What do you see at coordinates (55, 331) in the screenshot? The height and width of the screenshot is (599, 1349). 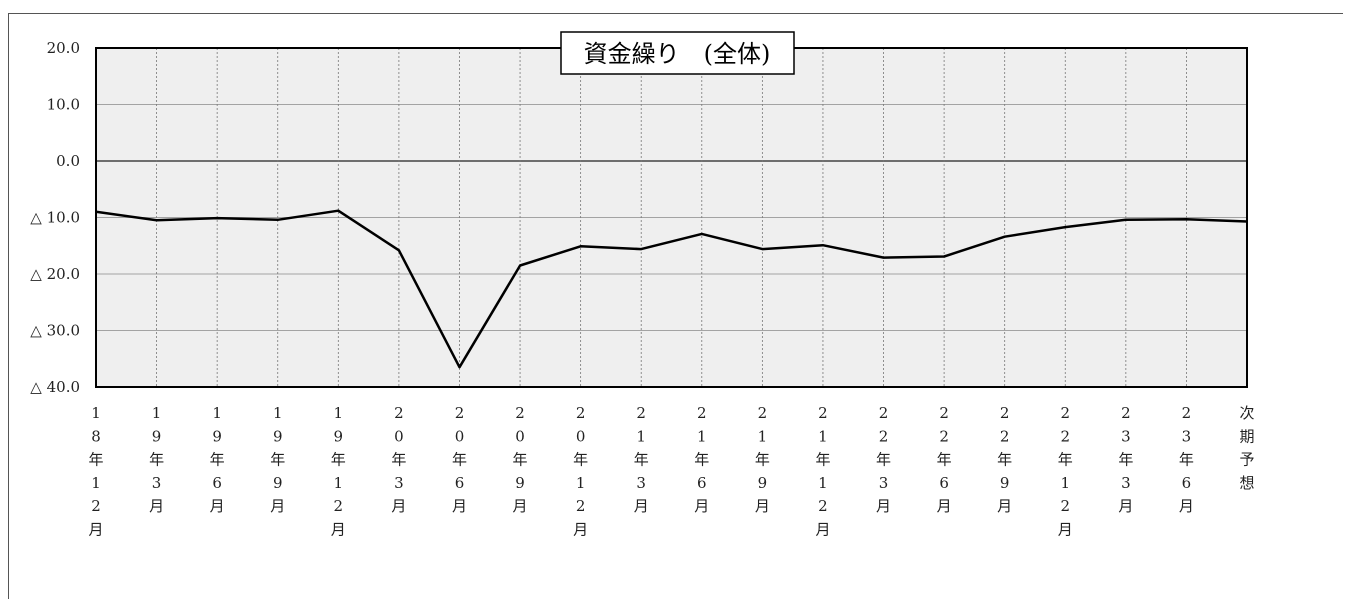 I see `y-tick-label: △ 30.0` at bounding box center [55, 331].